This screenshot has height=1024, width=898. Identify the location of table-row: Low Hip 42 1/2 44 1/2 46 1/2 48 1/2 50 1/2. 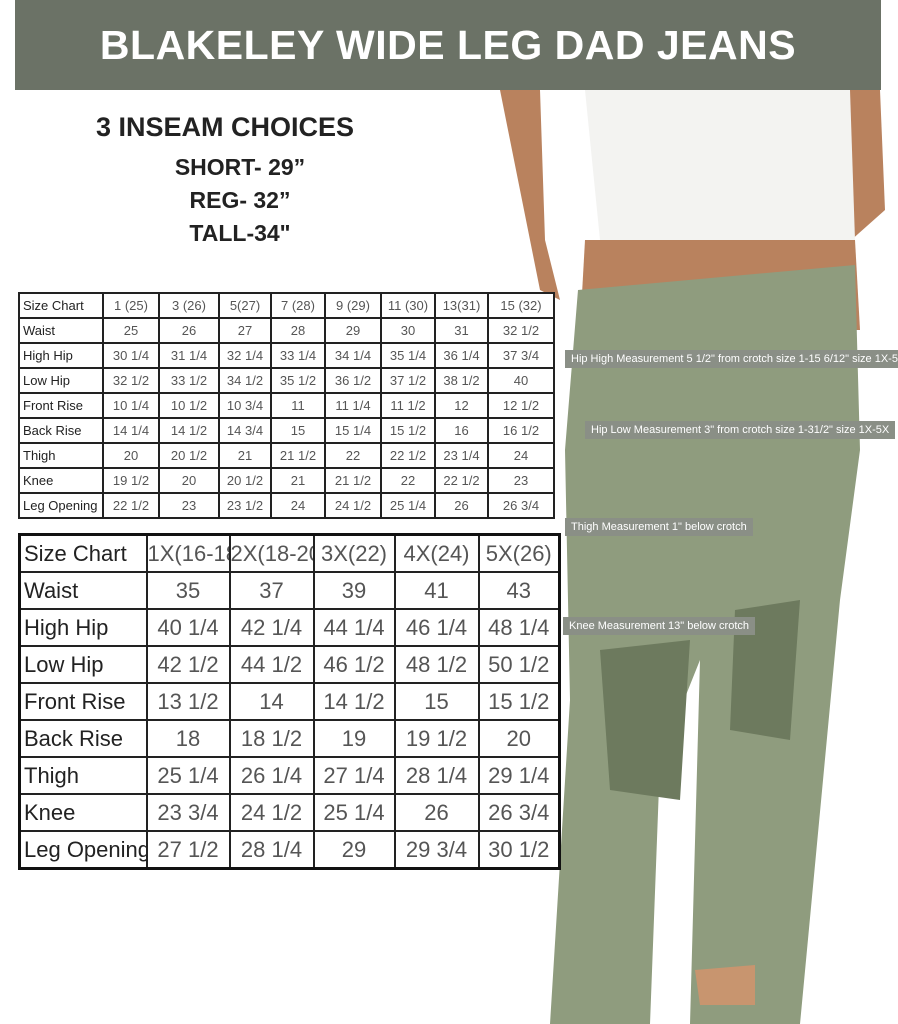
(289, 664).